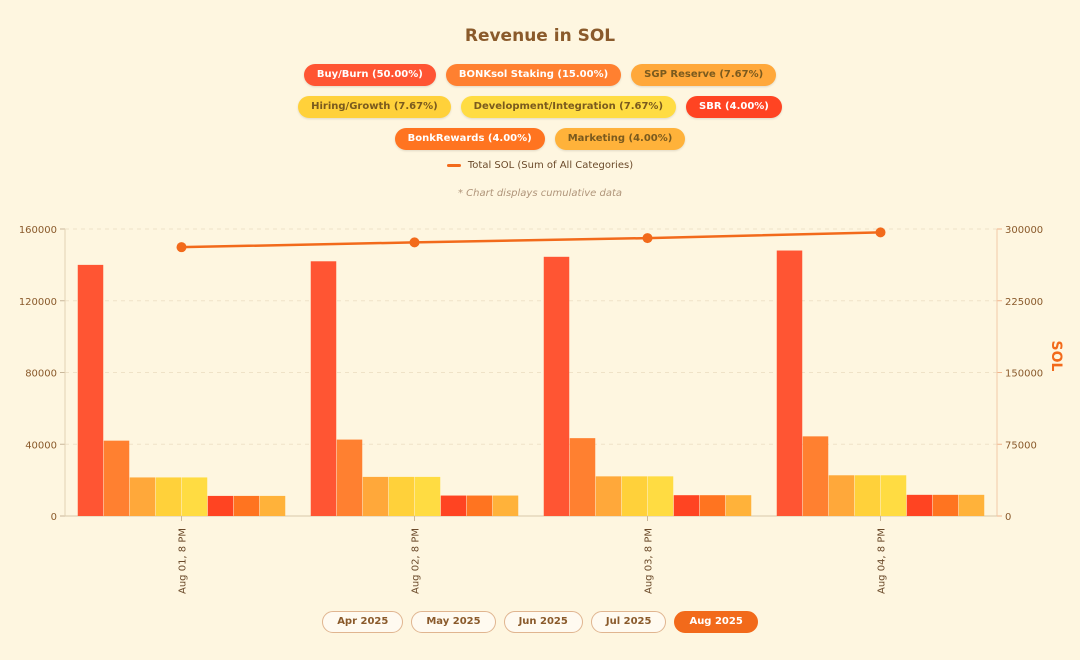 This screenshot has height=660, width=1080. I want to click on month-selector: Apr 2025 May 2025 Jun 2025 Jul 2025 Aug 2025, so click(540, 622).